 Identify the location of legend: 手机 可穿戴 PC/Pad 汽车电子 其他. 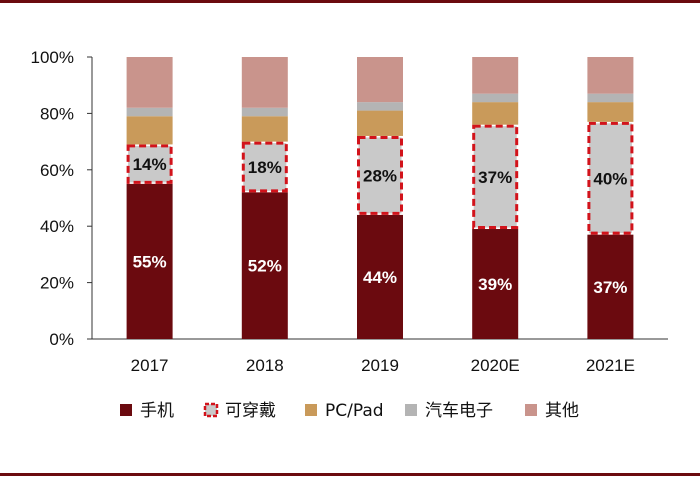
(349, 411).